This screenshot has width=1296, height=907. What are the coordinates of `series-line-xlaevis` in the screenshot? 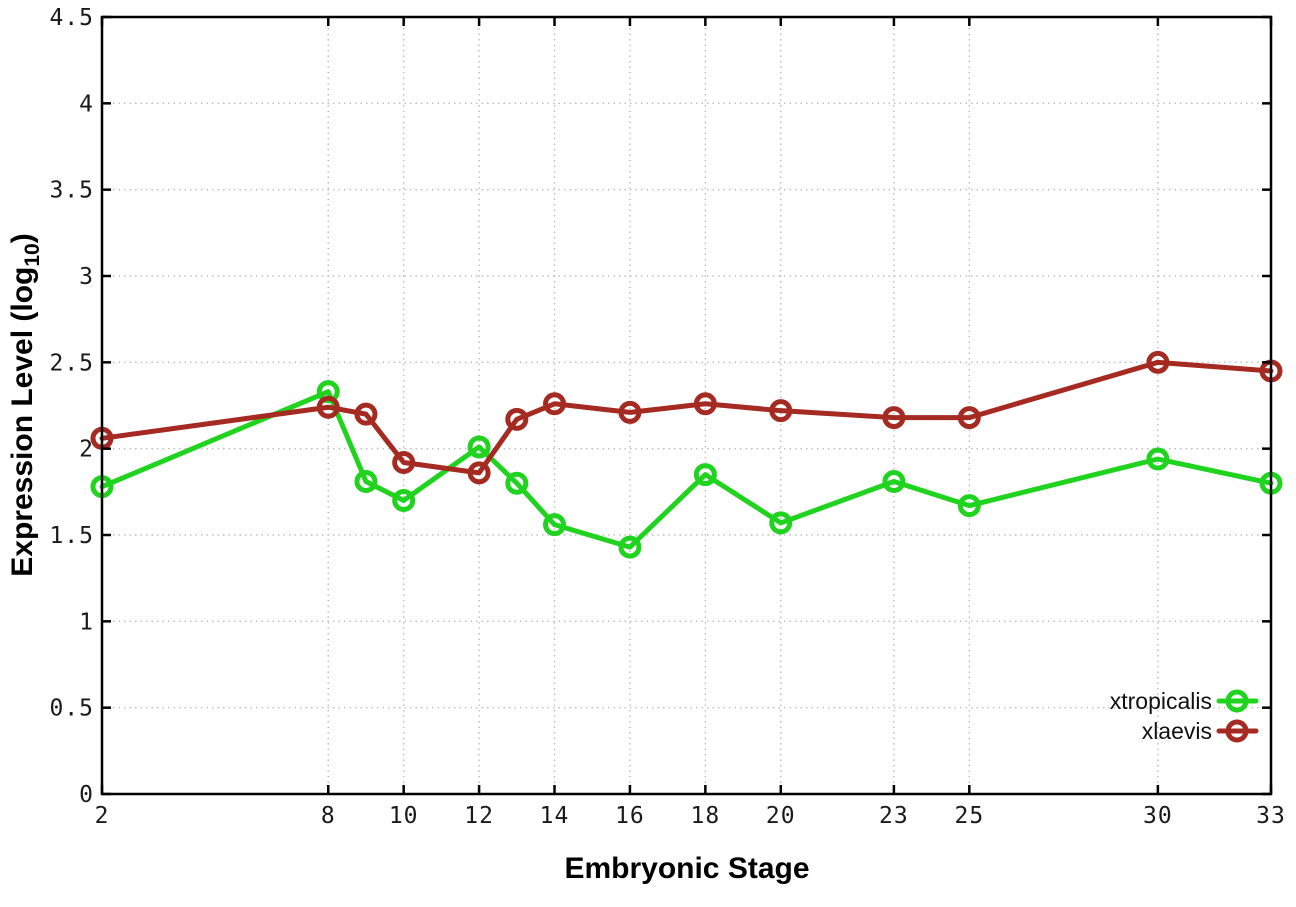 It's located at (686, 417).